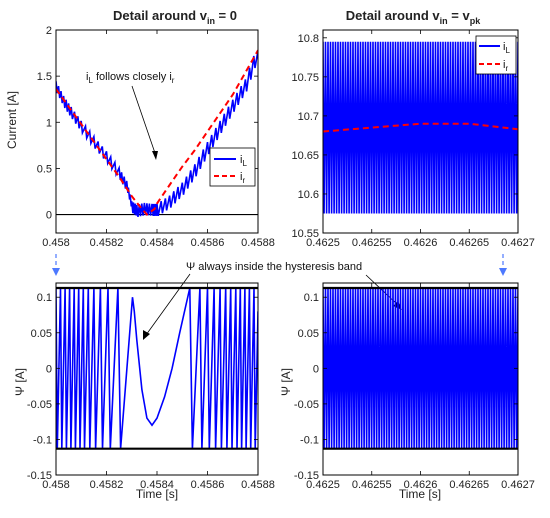  What do you see at coordinates (175, 17) in the screenshot?
I see `title-top-left: Detail around vin = 0` at bounding box center [175, 17].